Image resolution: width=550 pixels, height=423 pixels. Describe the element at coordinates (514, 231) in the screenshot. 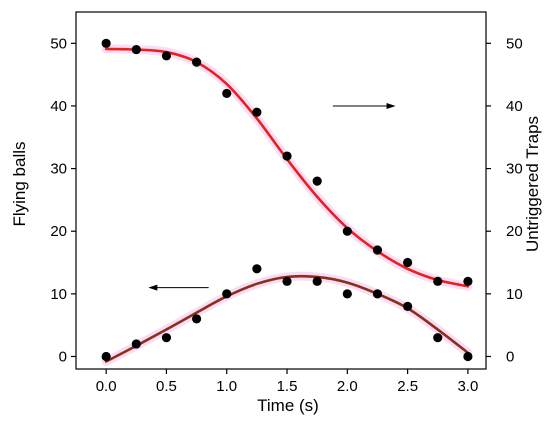

I see `y-tick-label-right: 20` at that location.